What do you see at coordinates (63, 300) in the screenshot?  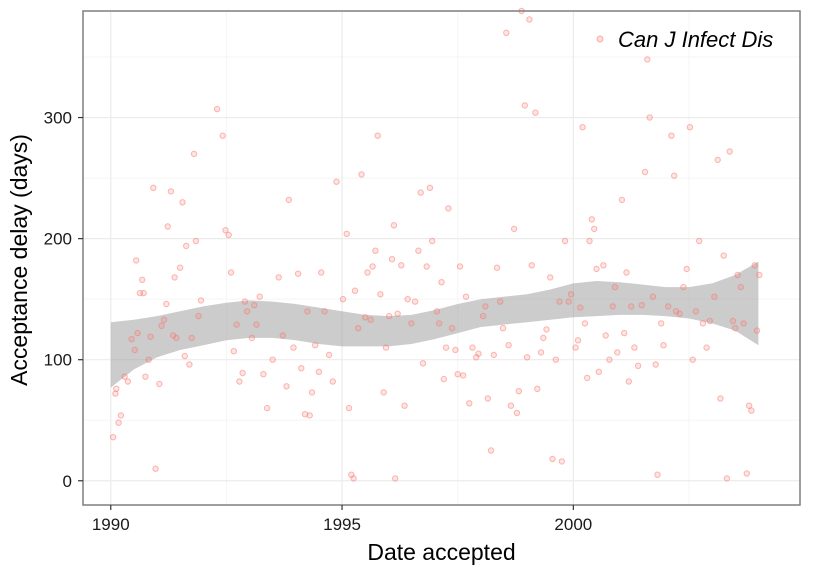 I see `y-axis-ticks: 0 100 200 300` at bounding box center [63, 300].